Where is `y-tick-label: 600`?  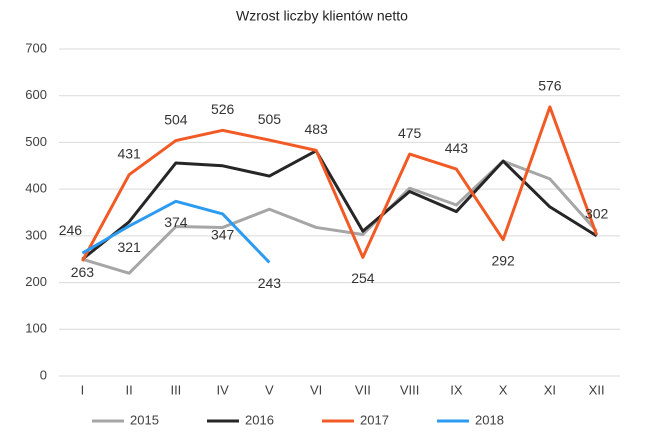 y-tick-label: 600 is located at coordinates (36, 94).